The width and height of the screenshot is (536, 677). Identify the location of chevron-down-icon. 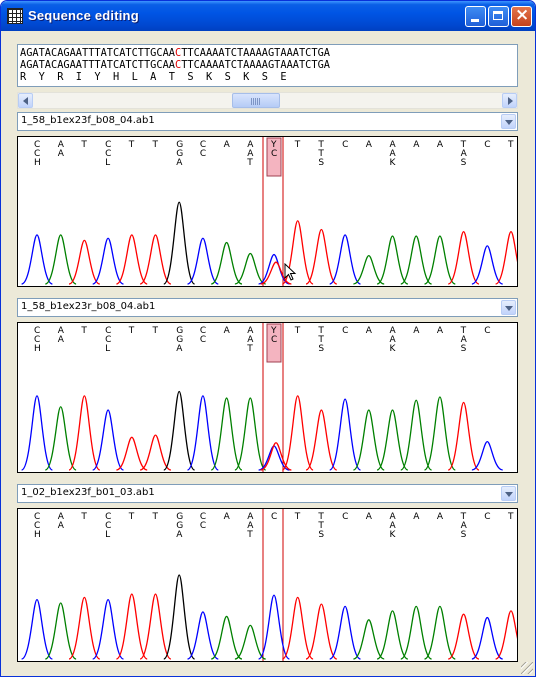
(509, 494).